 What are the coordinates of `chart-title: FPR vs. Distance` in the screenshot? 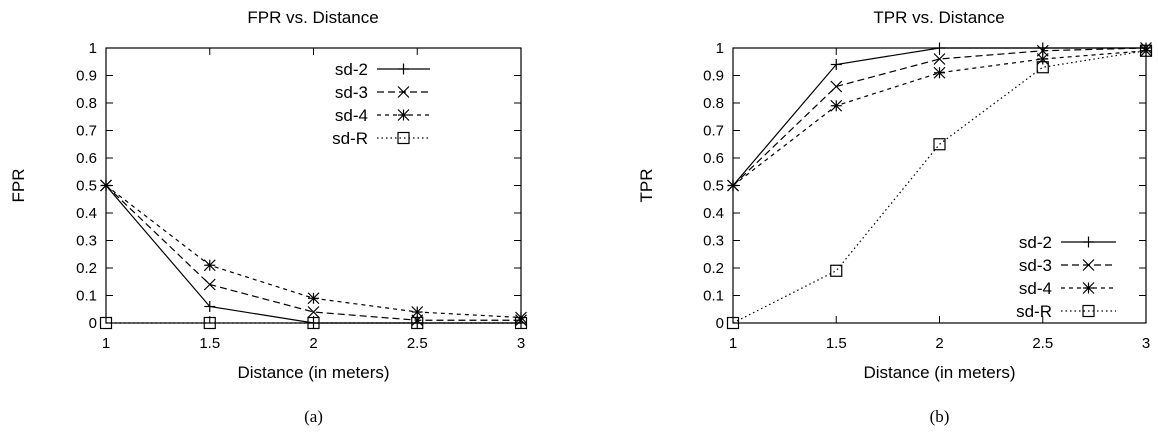 It's located at (312, 17).